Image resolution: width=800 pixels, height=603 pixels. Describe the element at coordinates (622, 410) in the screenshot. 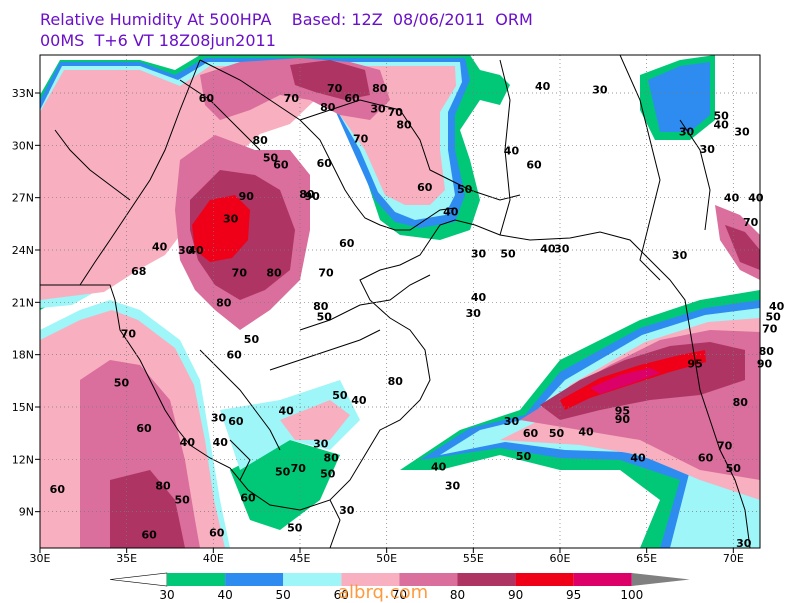

I see `contour-label: 95` at that location.